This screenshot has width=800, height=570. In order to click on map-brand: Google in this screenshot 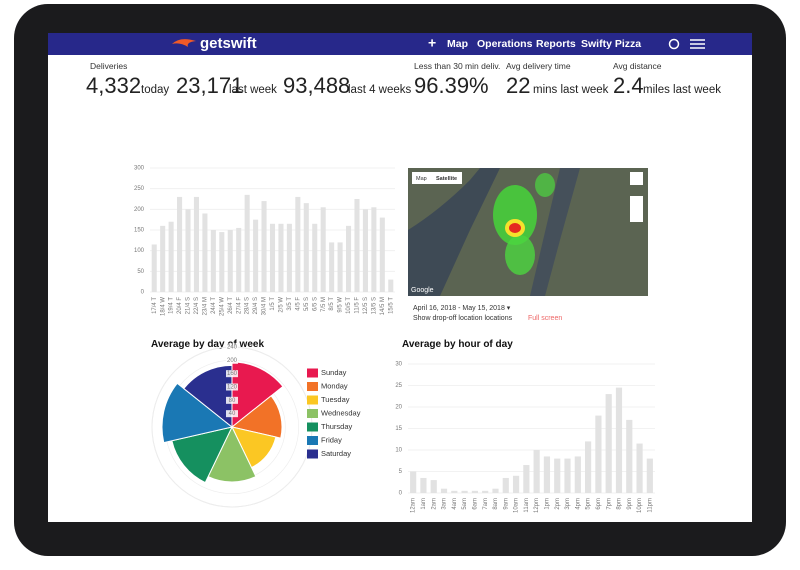, I will do `click(422, 290)`.